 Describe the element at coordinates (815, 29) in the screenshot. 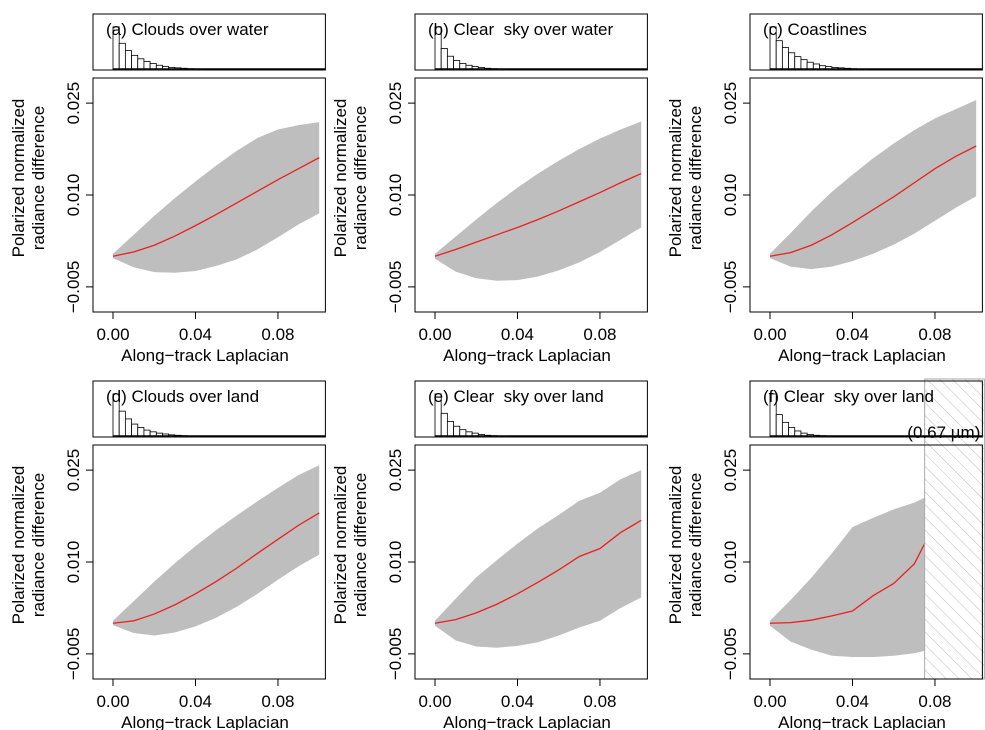

I see `panel-title: (c) Coastlines` at that location.